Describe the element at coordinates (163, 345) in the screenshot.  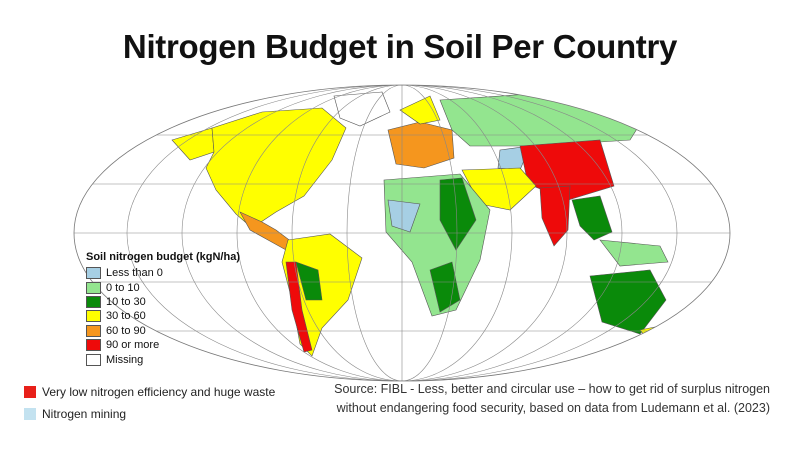
I see `legend-item: 90 or more` at that location.